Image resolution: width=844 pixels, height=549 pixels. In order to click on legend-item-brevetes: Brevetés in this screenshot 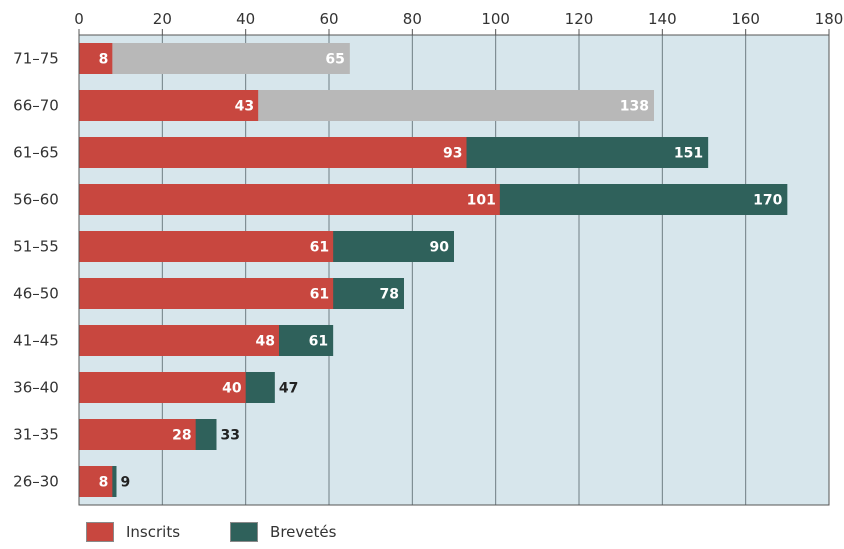, I will do `click(283, 532)`.